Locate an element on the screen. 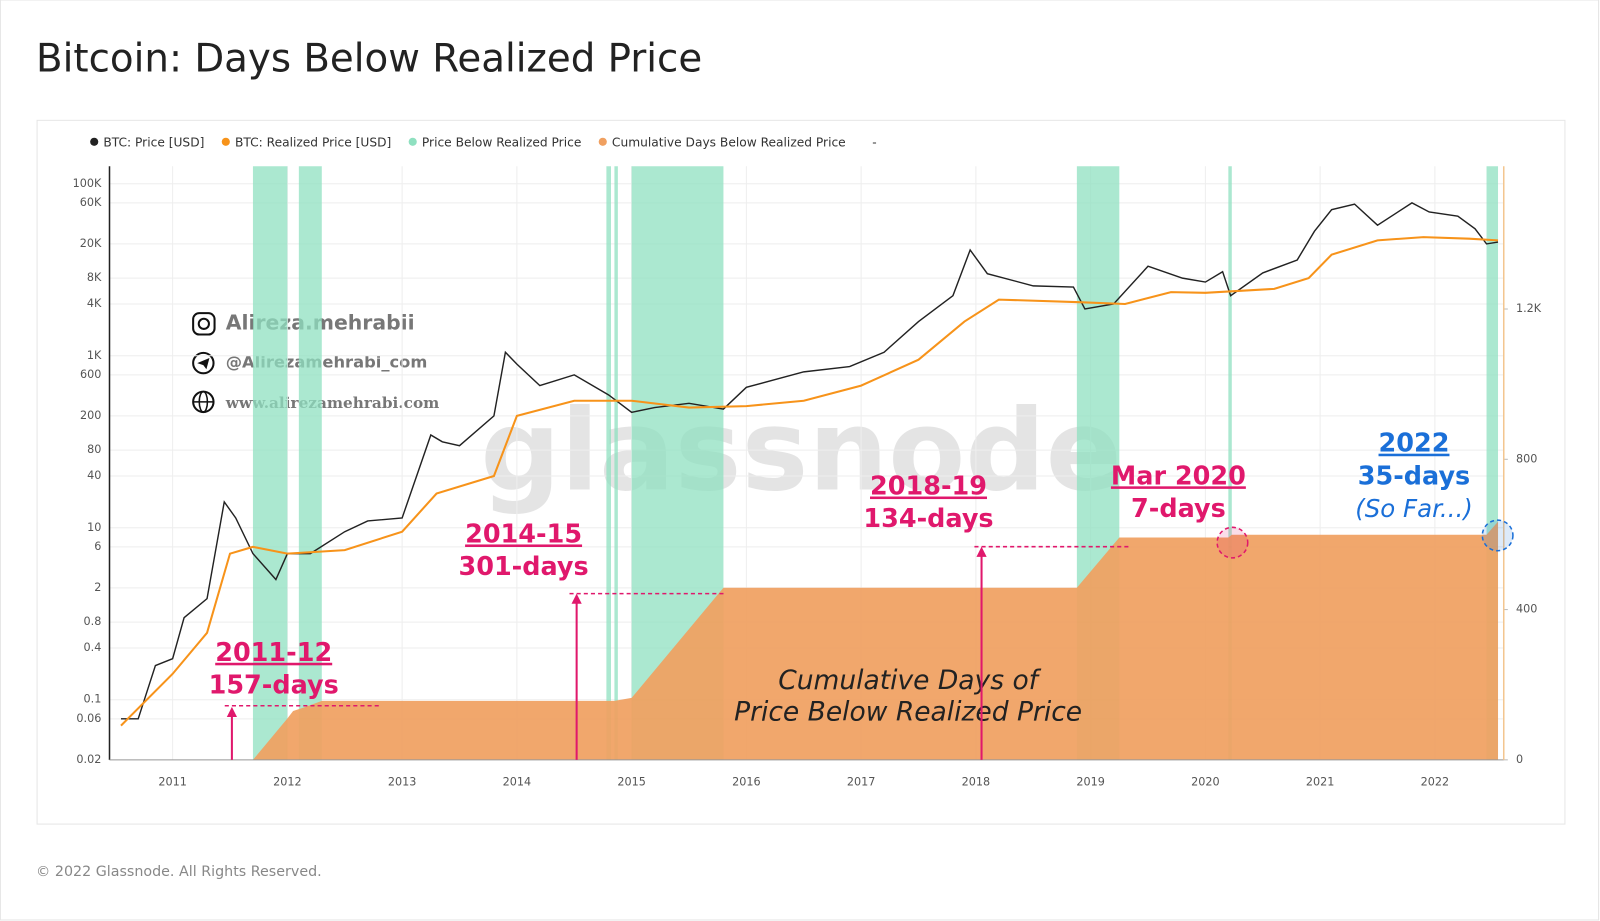  x-tick-label: 2018 is located at coordinates (976, 781).